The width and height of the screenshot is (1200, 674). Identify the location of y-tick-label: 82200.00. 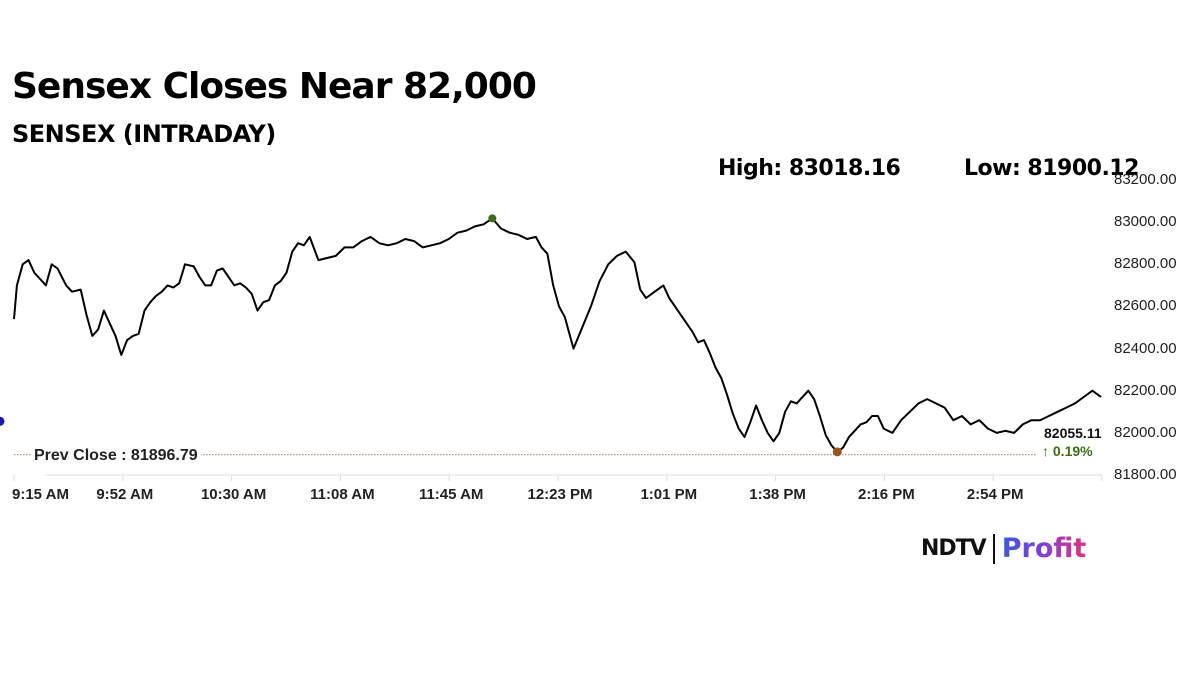
(1145, 390).